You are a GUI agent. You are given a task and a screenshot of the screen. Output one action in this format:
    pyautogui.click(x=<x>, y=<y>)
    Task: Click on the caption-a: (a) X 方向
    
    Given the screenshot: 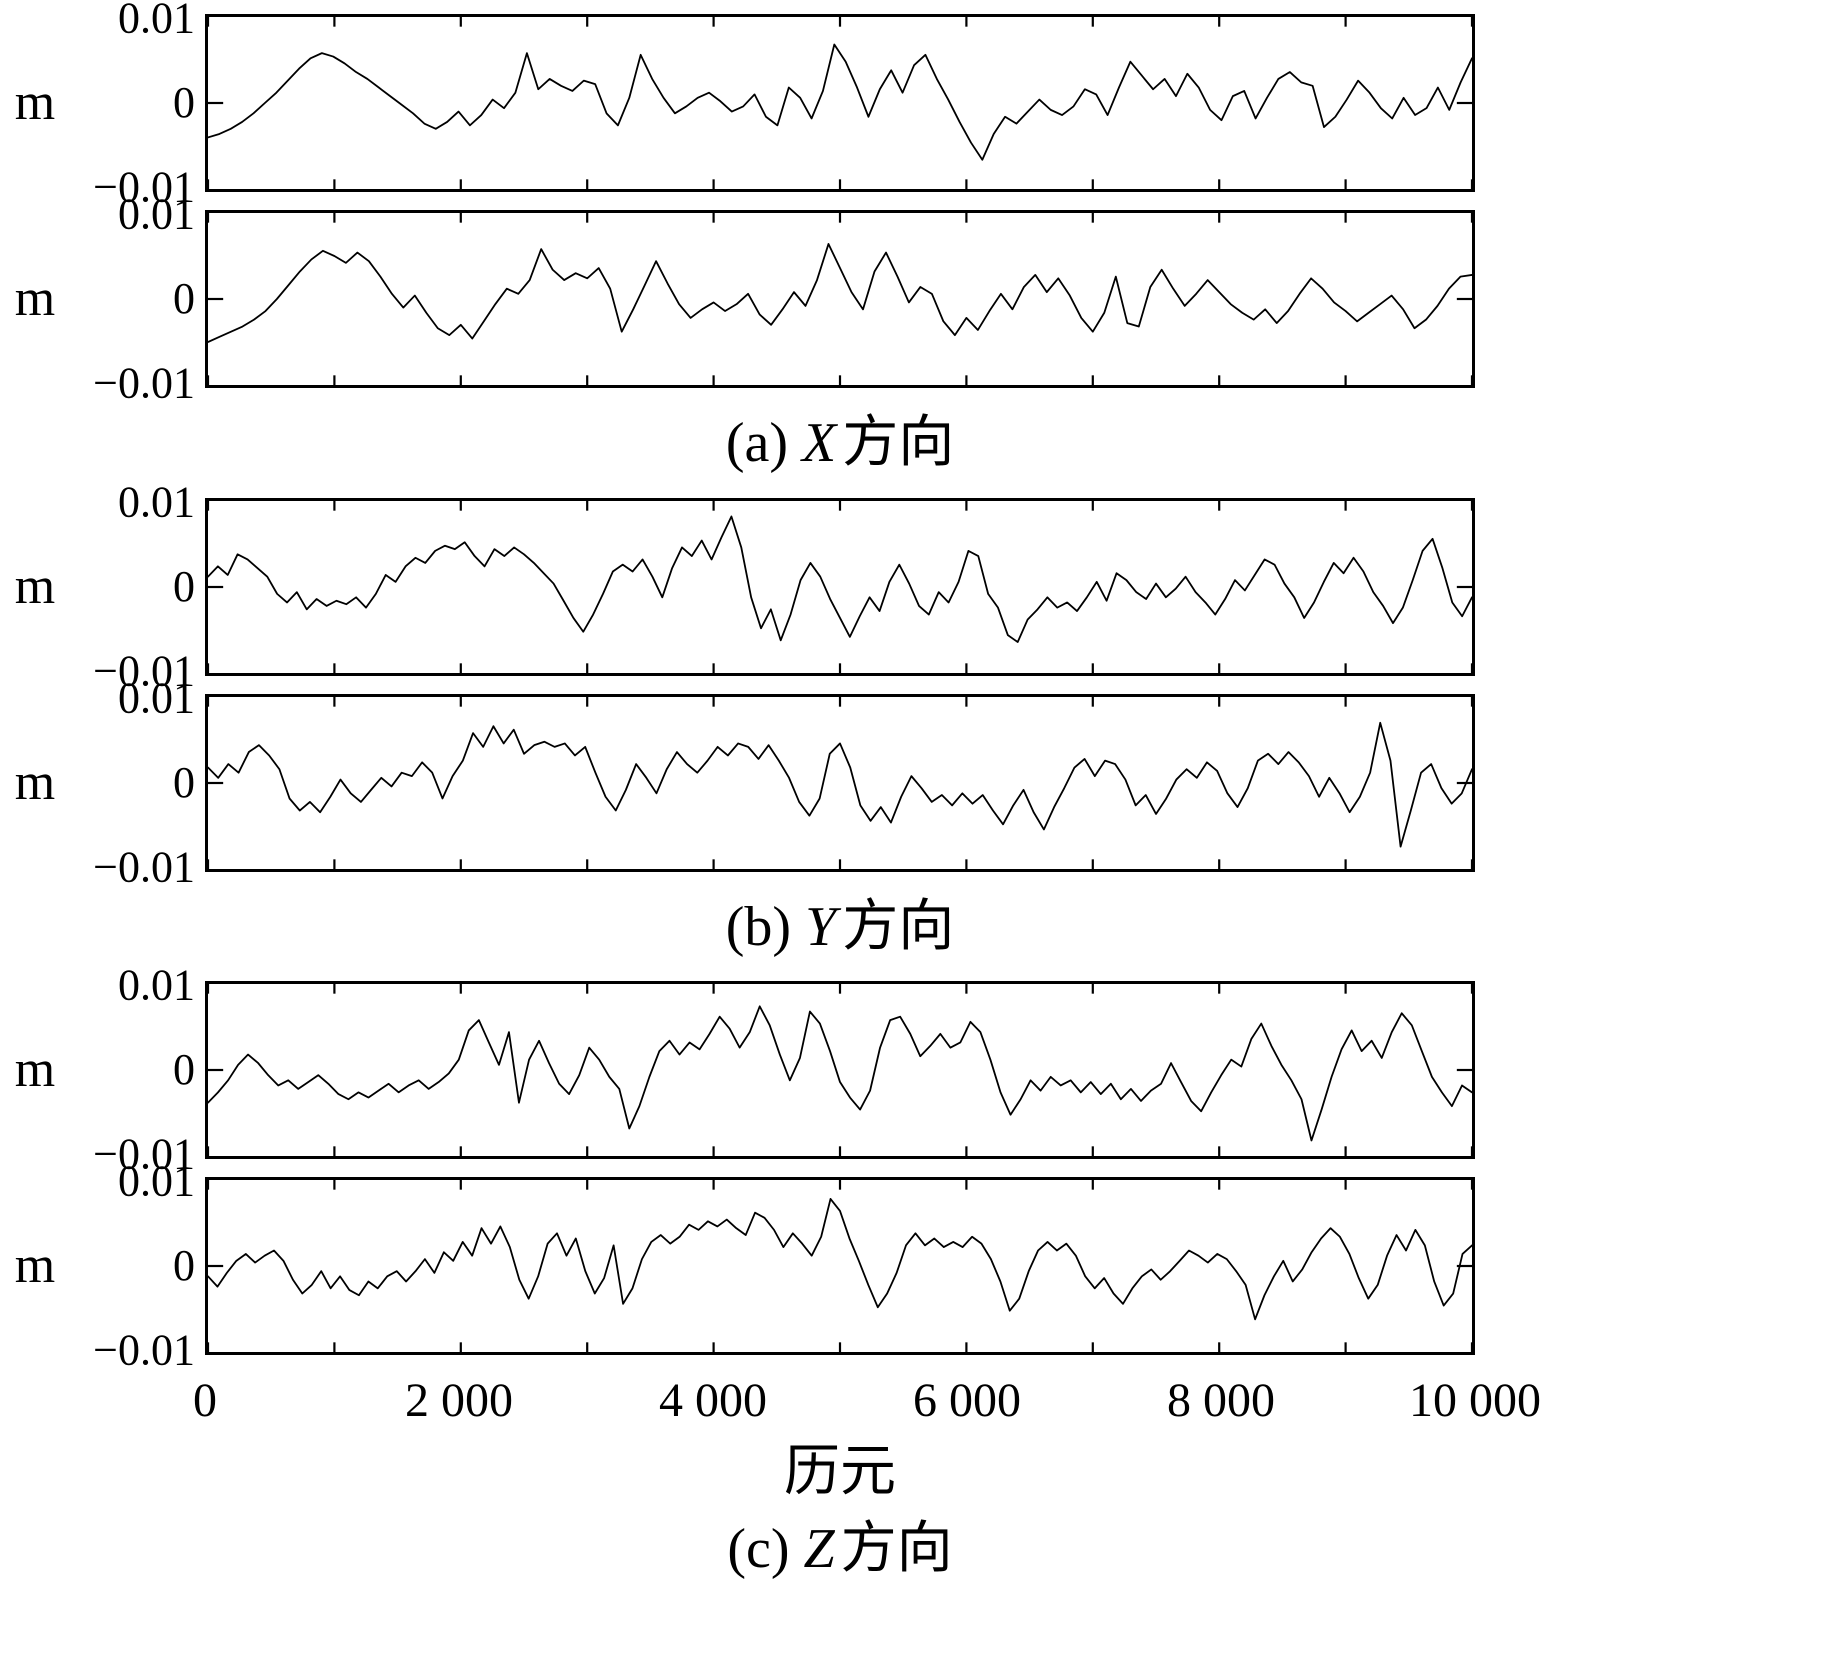 What is the action you would take?
    pyautogui.click(x=840, y=444)
    